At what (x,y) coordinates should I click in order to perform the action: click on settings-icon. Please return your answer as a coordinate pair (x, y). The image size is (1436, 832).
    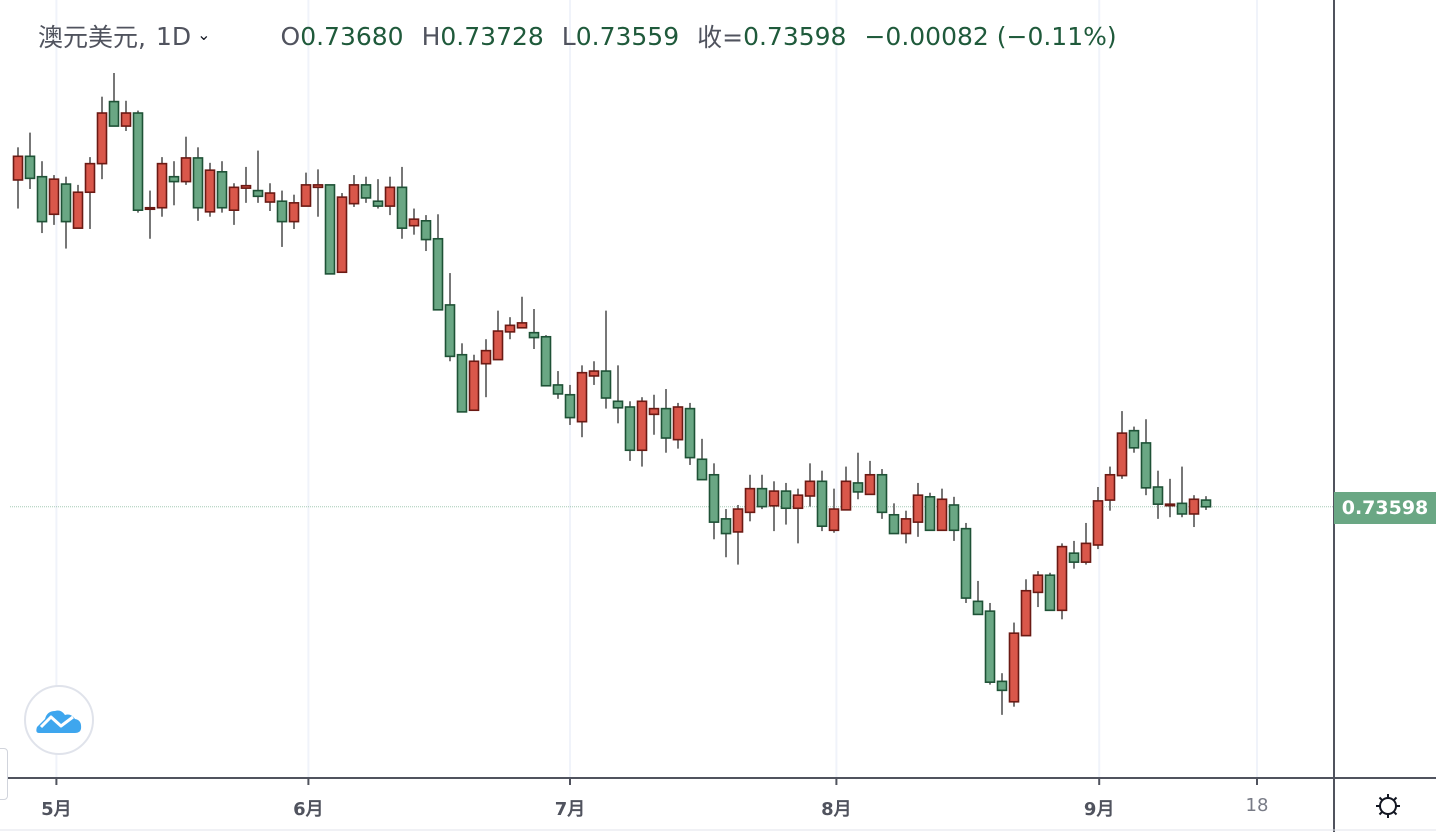
    Looking at the image, I should click on (1388, 806).